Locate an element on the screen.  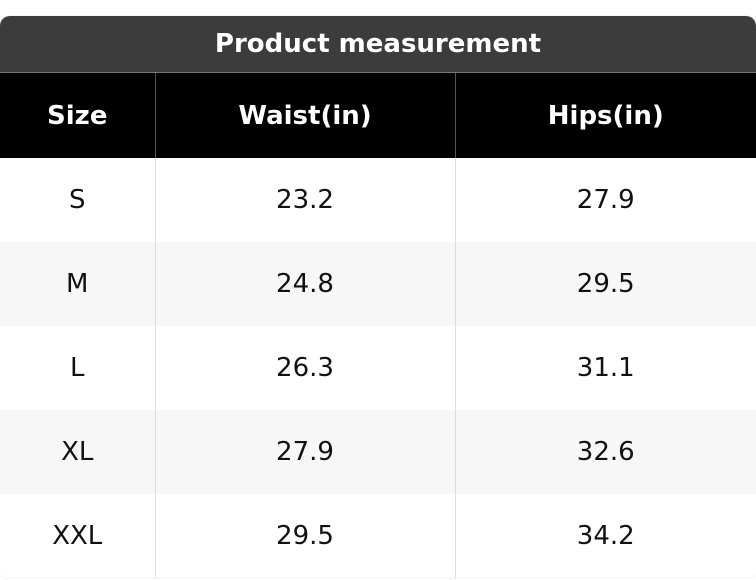
table-row: XL 27.9 32.6 is located at coordinates (378, 452).